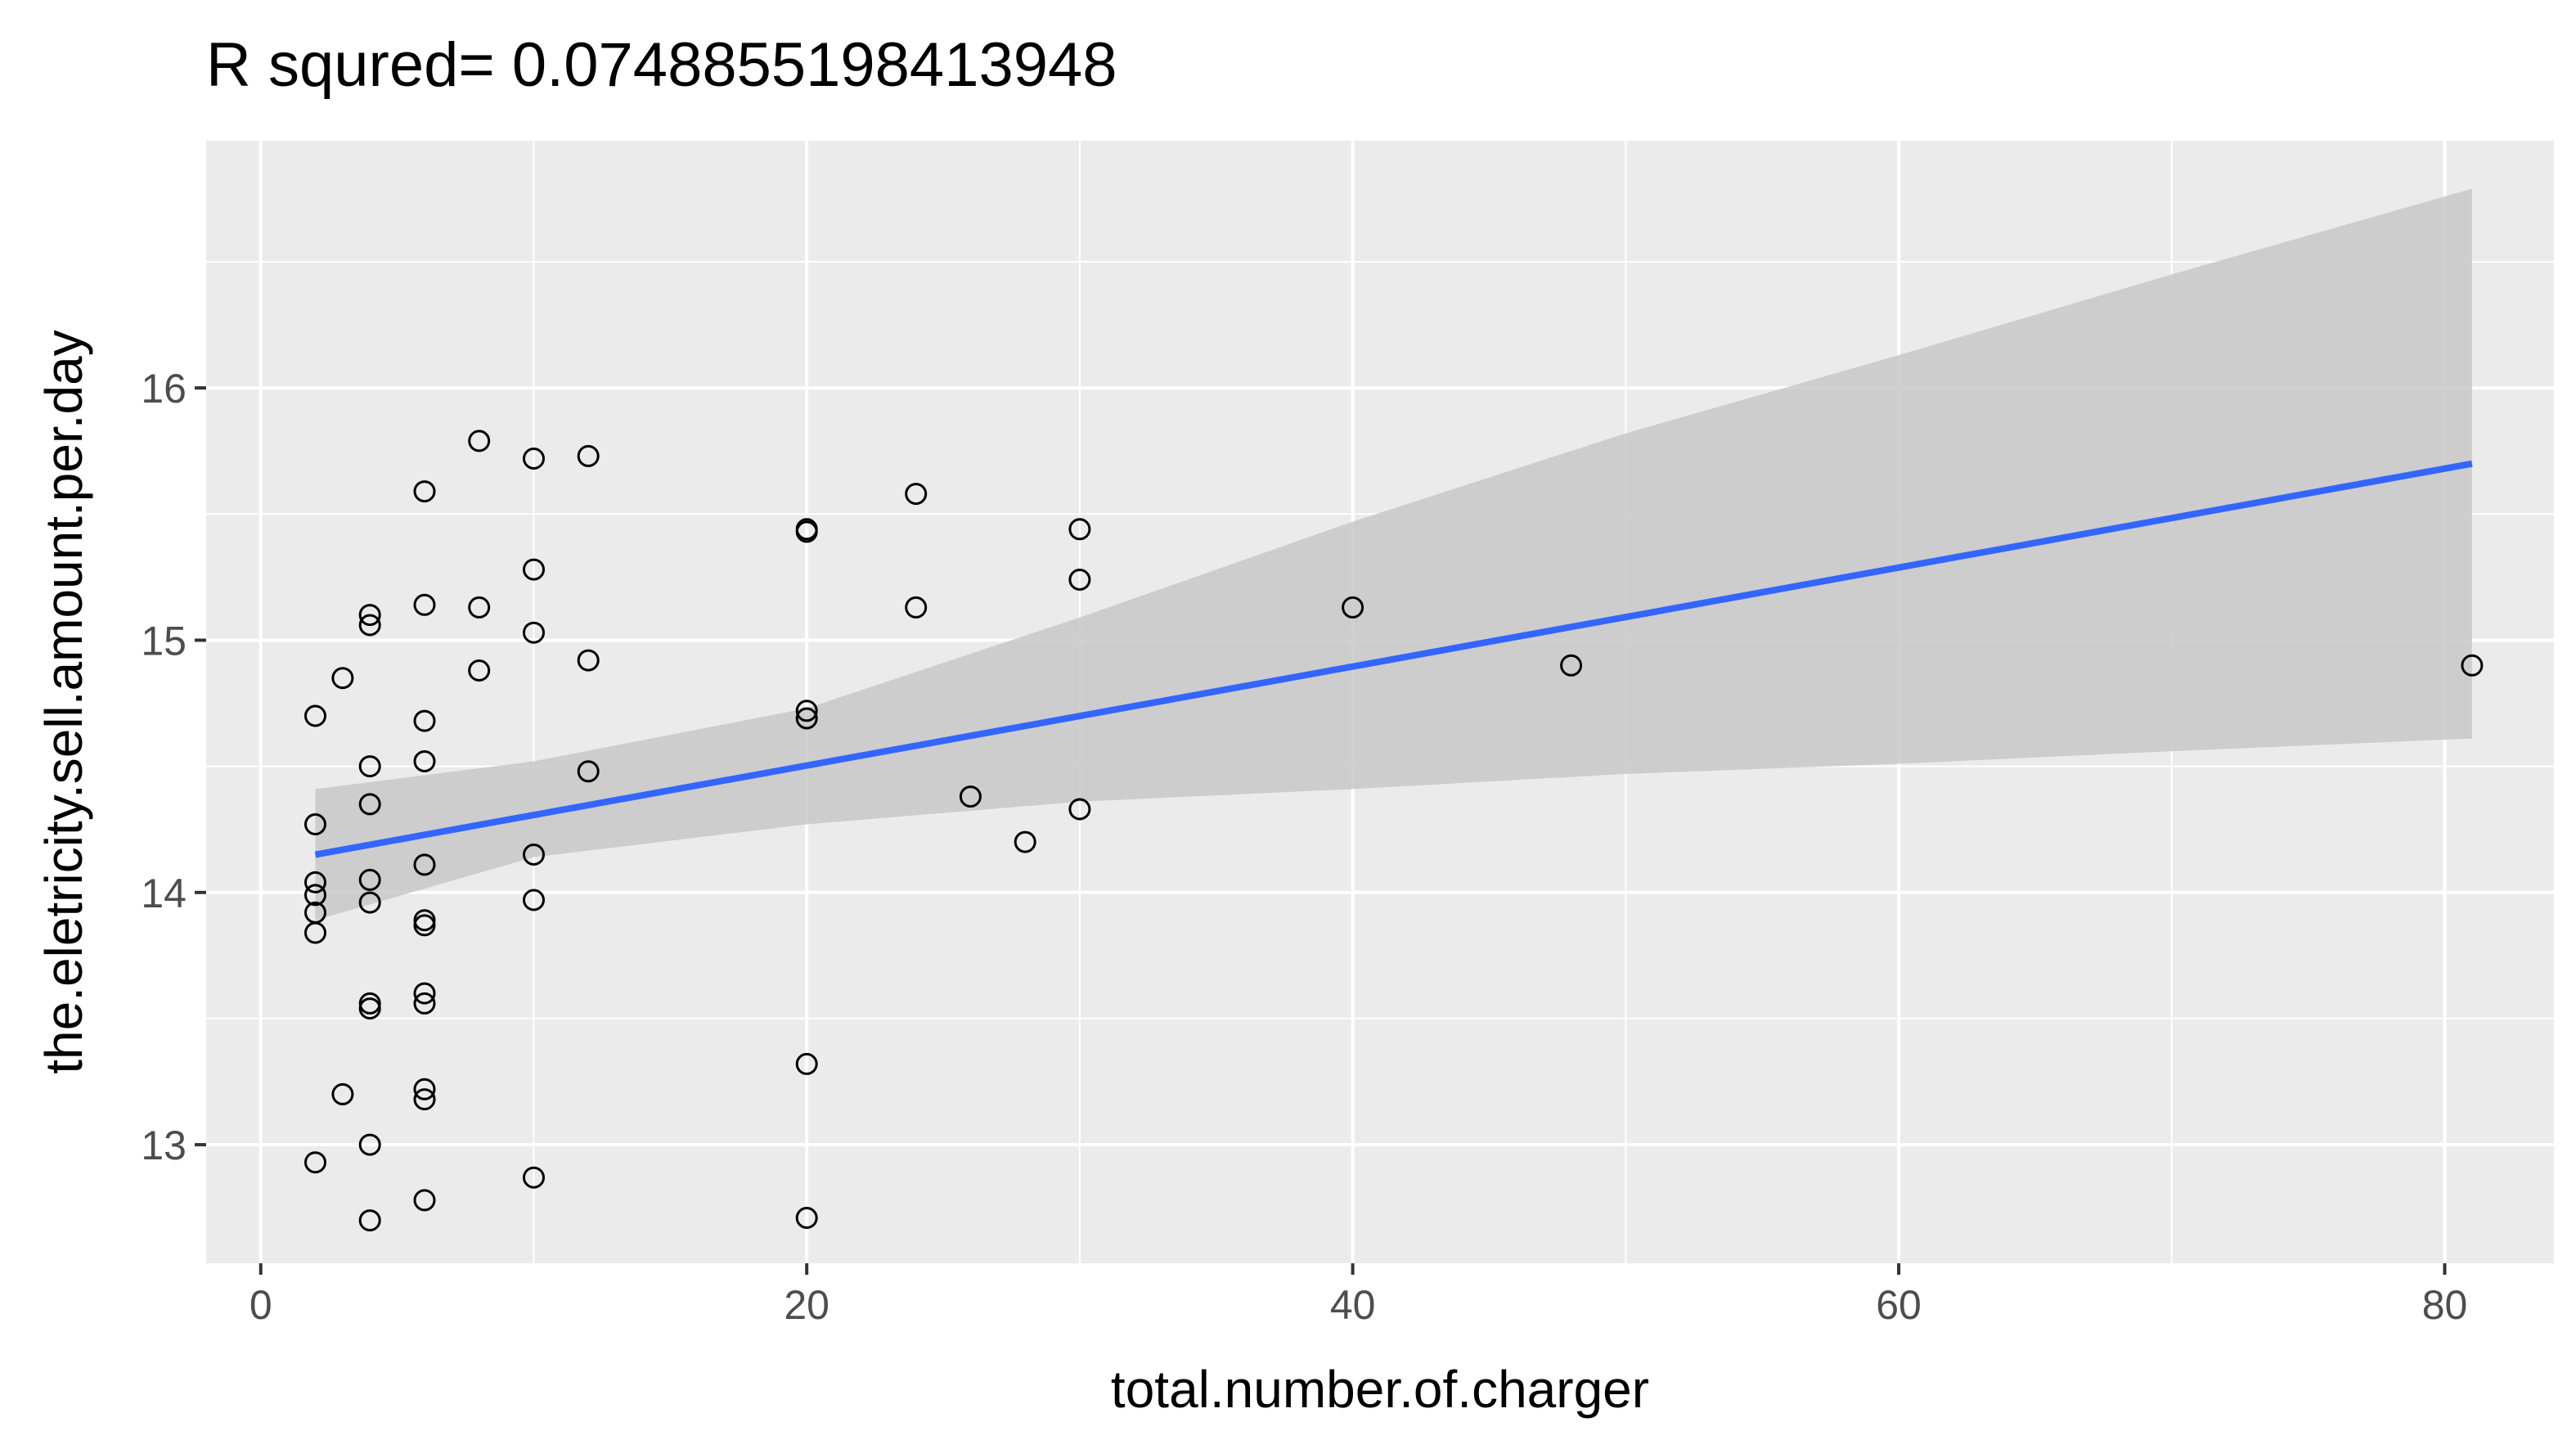 The height and width of the screenshot is (1449, 2576). I want to click on chart-title: R squred= 0.0748855198413948, so click(662, 65).